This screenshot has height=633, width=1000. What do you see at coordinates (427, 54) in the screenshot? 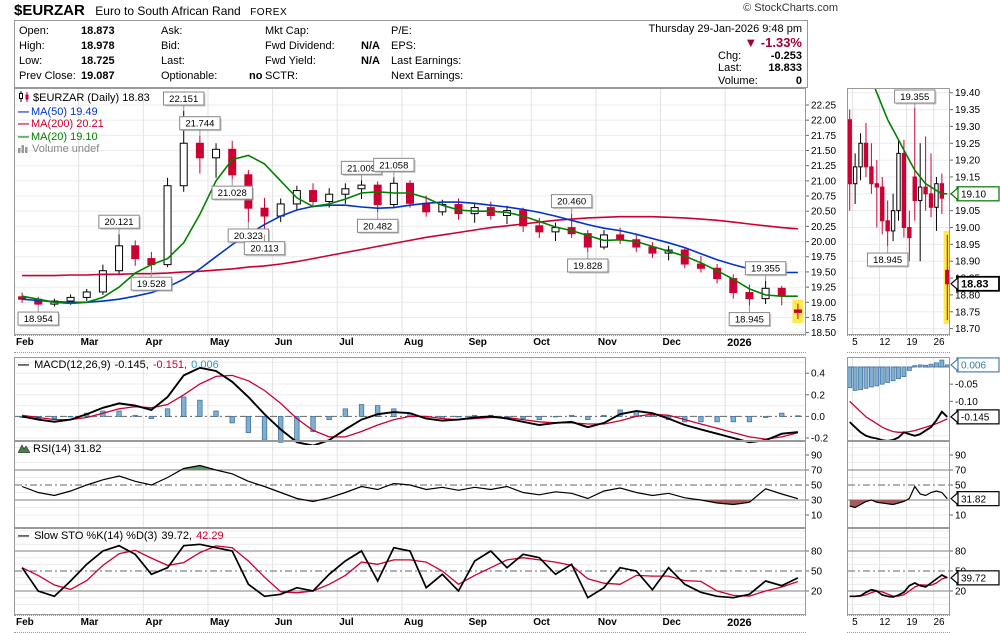
I see `quote-col-earnings: P/E: EPS: Last Earnings: Next Earnings:` at bounding box center [427, 54].